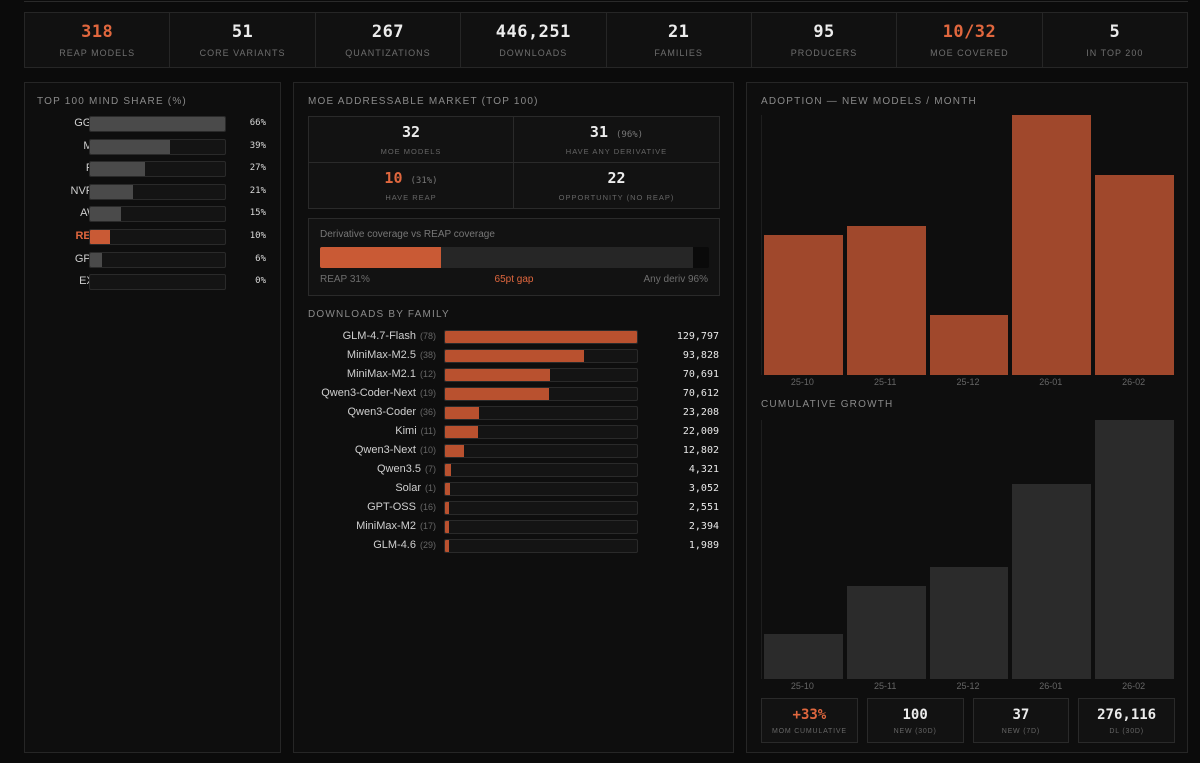 The image size is (1200, 763). What do you see at coordinates (703, 488) in the screenshot?
I see `family-downloads: 3,052` at bounding box center [703, 488].